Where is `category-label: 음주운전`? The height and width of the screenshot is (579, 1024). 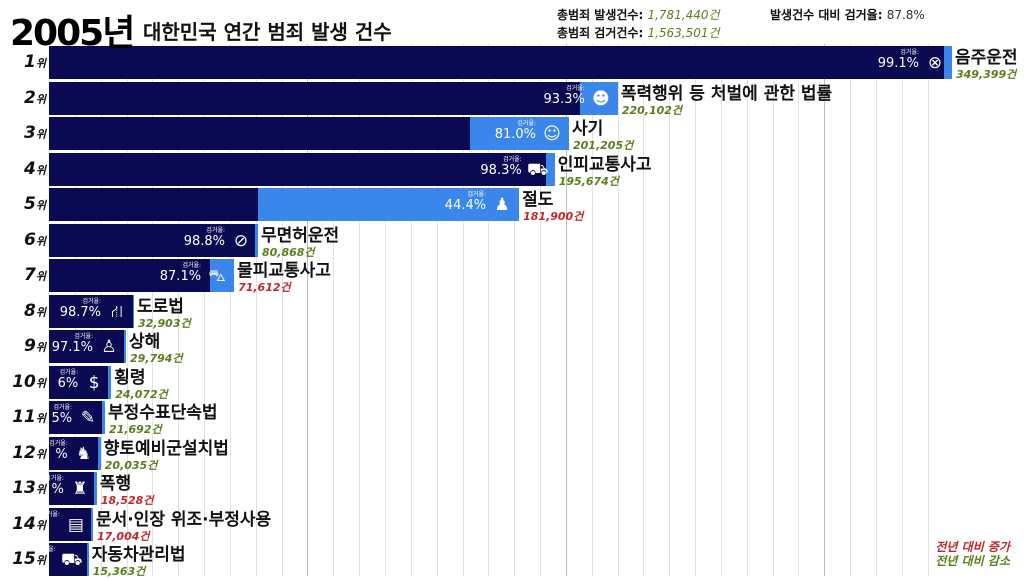 category-label: 음주운전 is located at coordinates (986, 58).